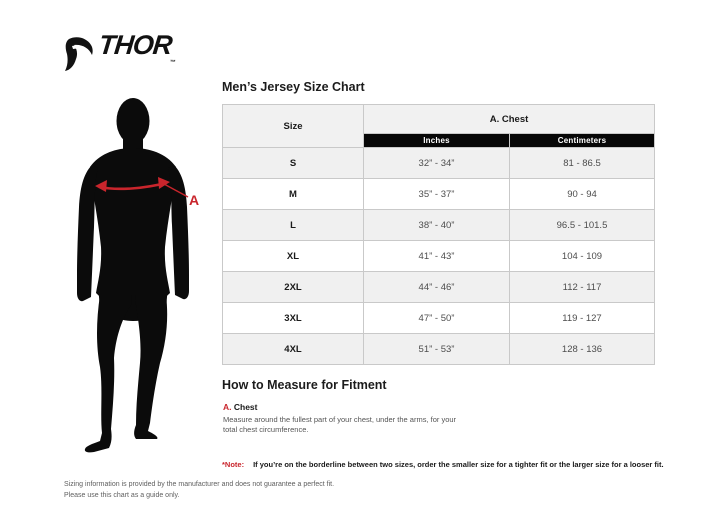  What do you see at coordinates (136, 48) in the screenshot?
I see `brand-name: THOR™` at bounding box center [136, 48].